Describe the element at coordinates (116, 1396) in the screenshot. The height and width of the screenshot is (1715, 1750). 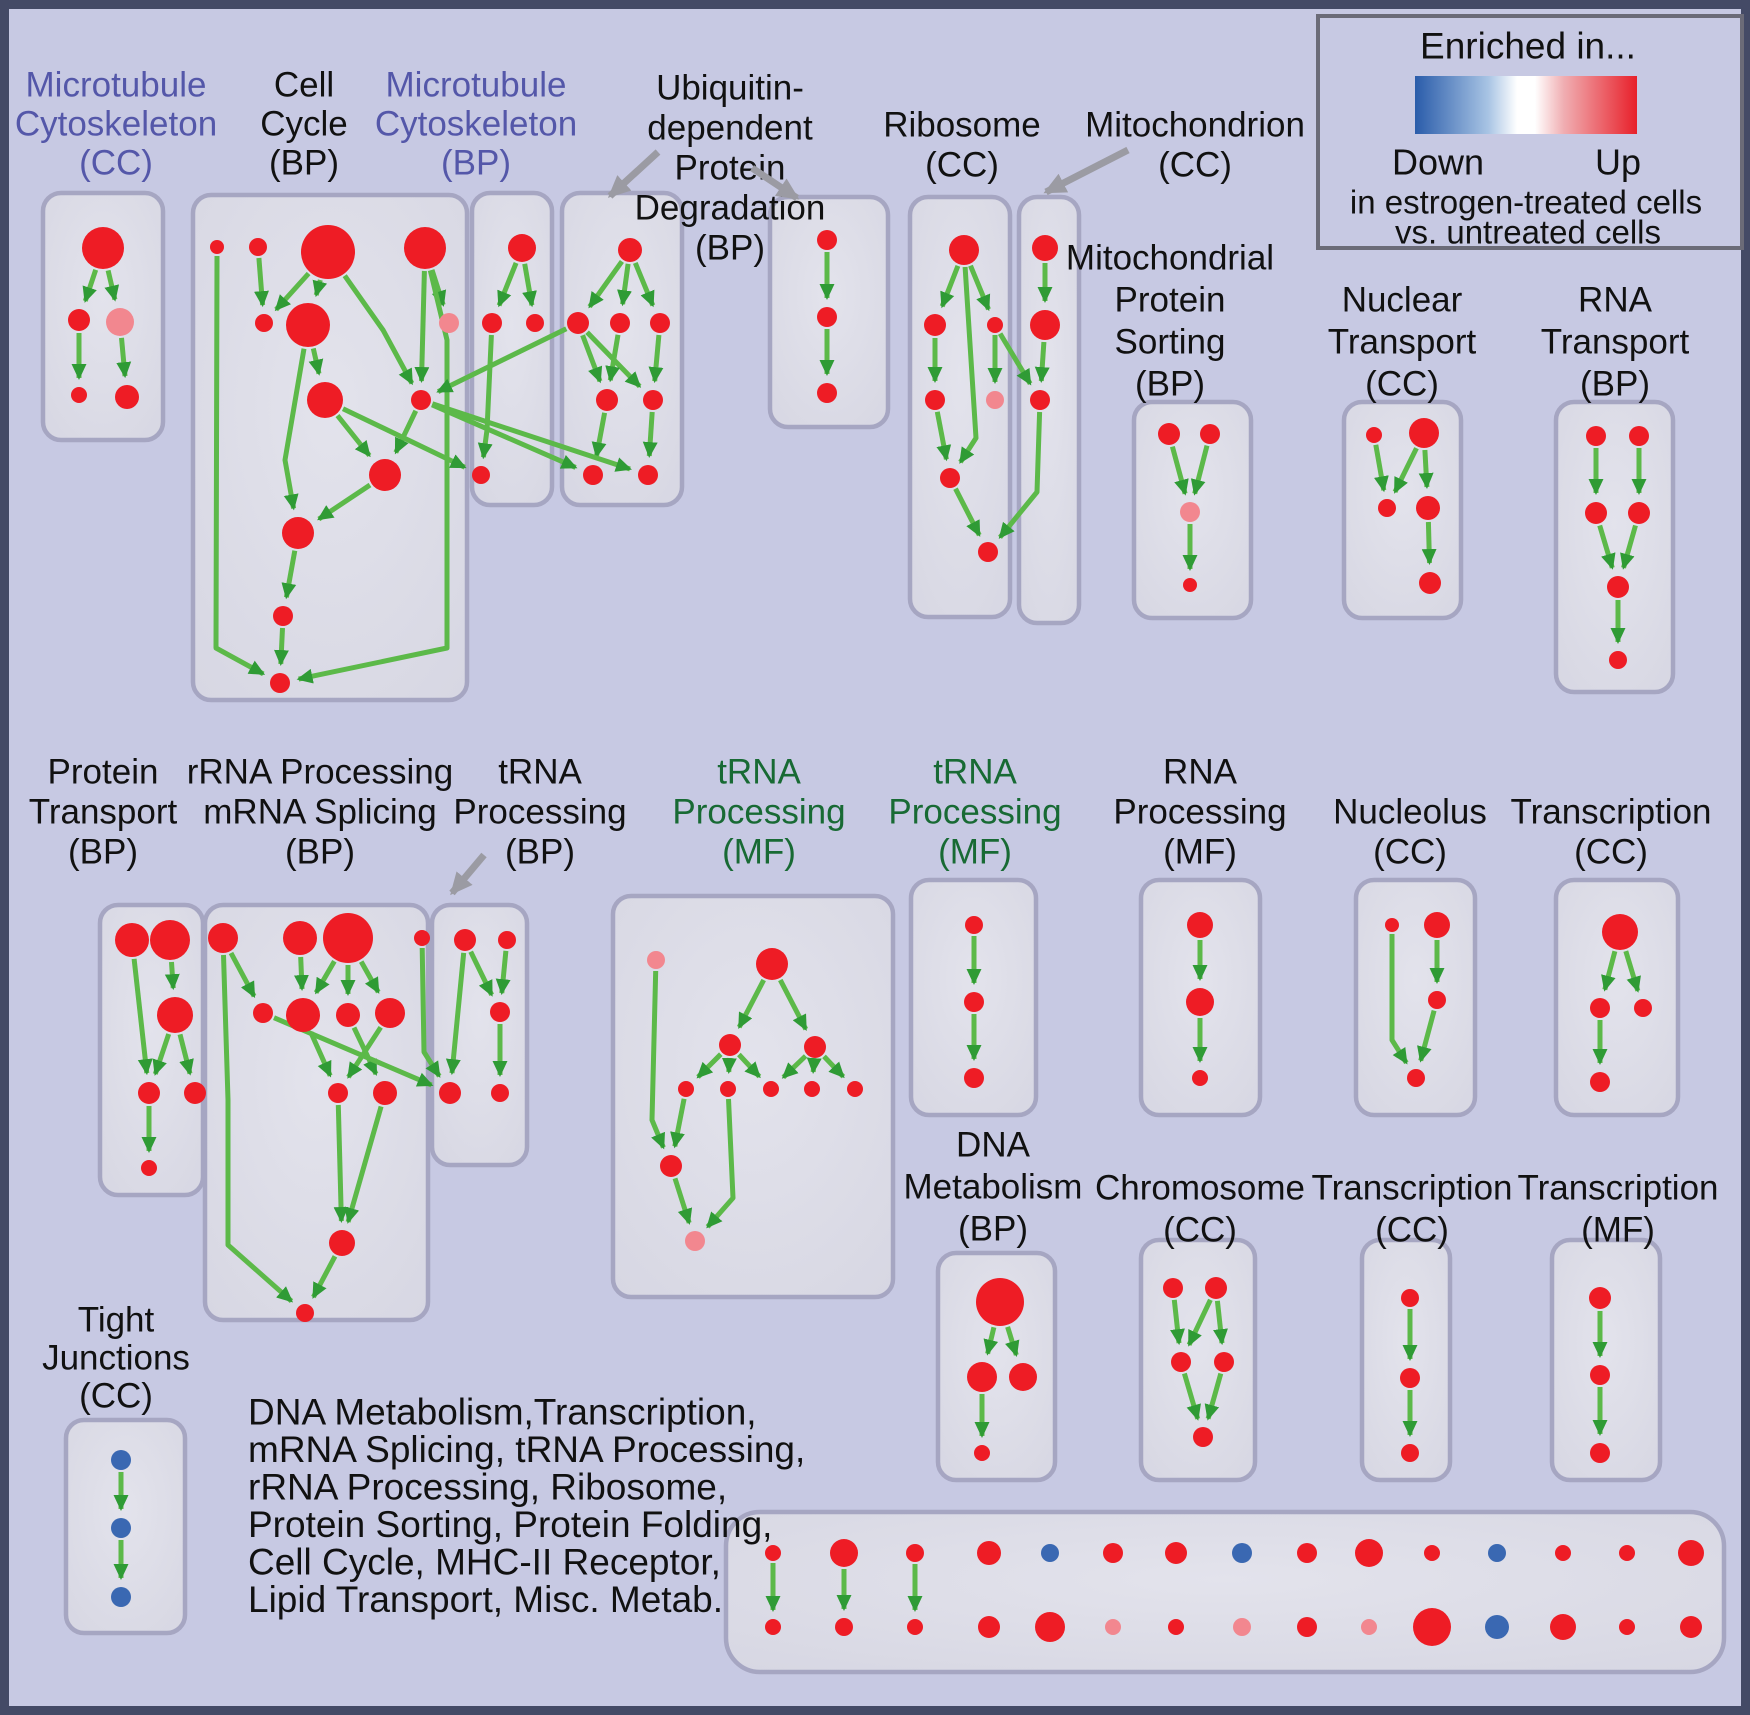
I see `tight-junctions-label: (CC)` at that location.